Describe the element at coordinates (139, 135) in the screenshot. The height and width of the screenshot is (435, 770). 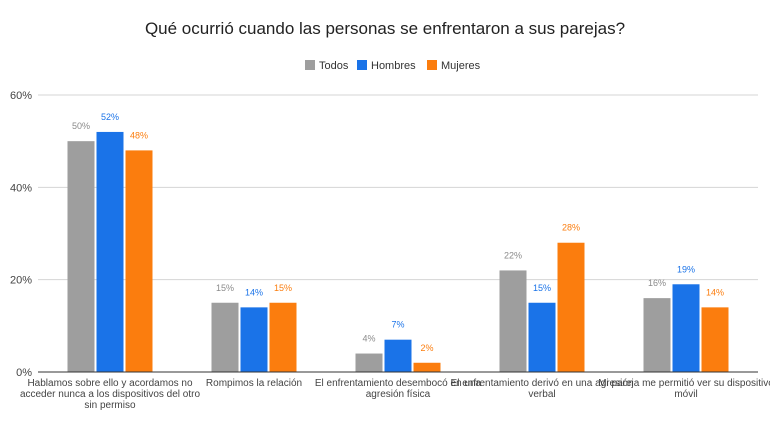
I see `data-label-mujeres-0: 48%` at that location.